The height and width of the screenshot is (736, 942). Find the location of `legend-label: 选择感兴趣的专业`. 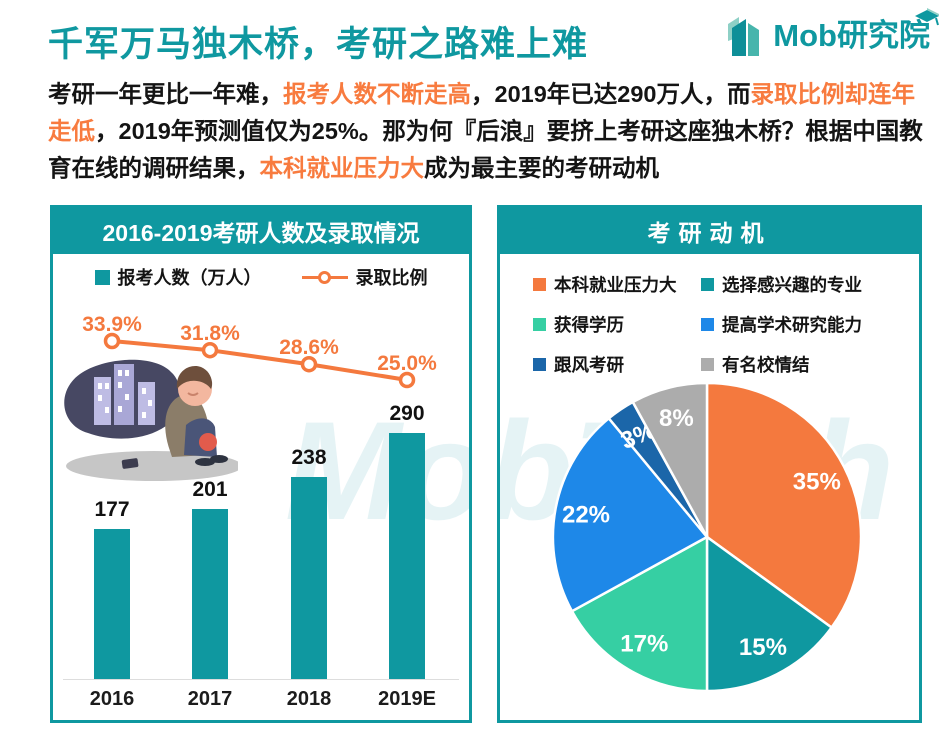

legend-label: 选择感兴趣的专业 is located at coordinates (792, 285).